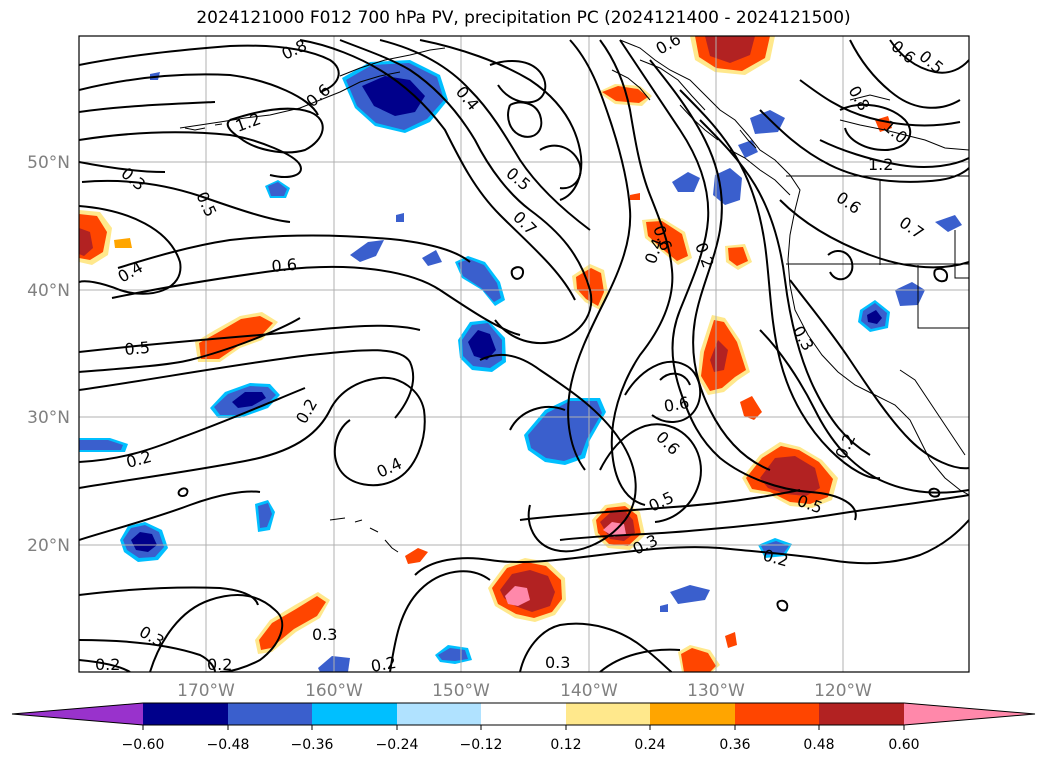 This screenshot has height=765, width=1047. I want to click on lon-label-130w: 130°W, so click(716, 691).